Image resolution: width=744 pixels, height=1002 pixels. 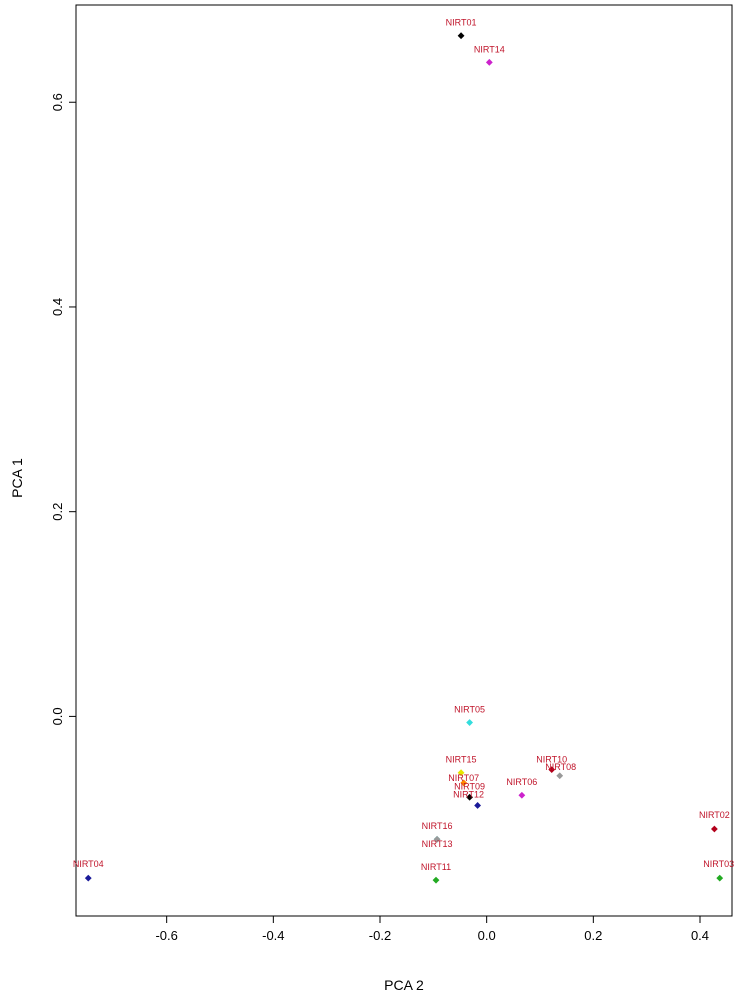 What do you see at coordinates (436, 867) in the screenshot?
I see `point-label: NIRT11` at bounding box center [436, 867].